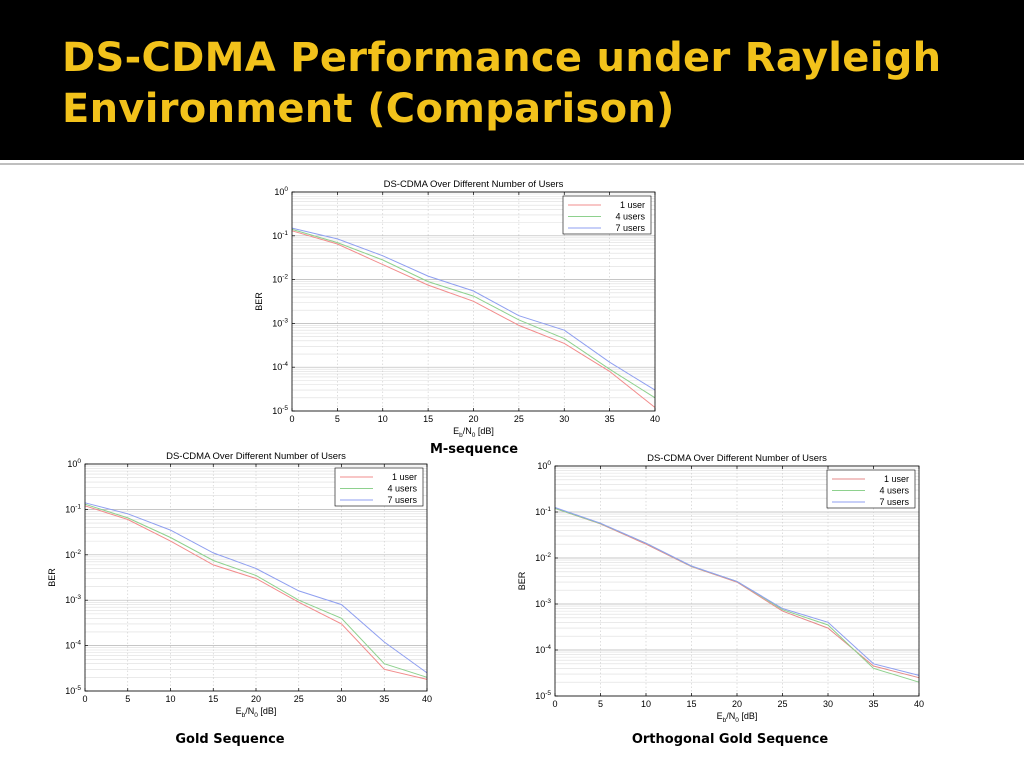 Image resolution: width=1024 pixels, height=768 pixels. Describe the element at coordinates (502, 58) in the screenshot. I see `slide-title-line-1: DS-CDMA Performance under Rayleigh` at that location.